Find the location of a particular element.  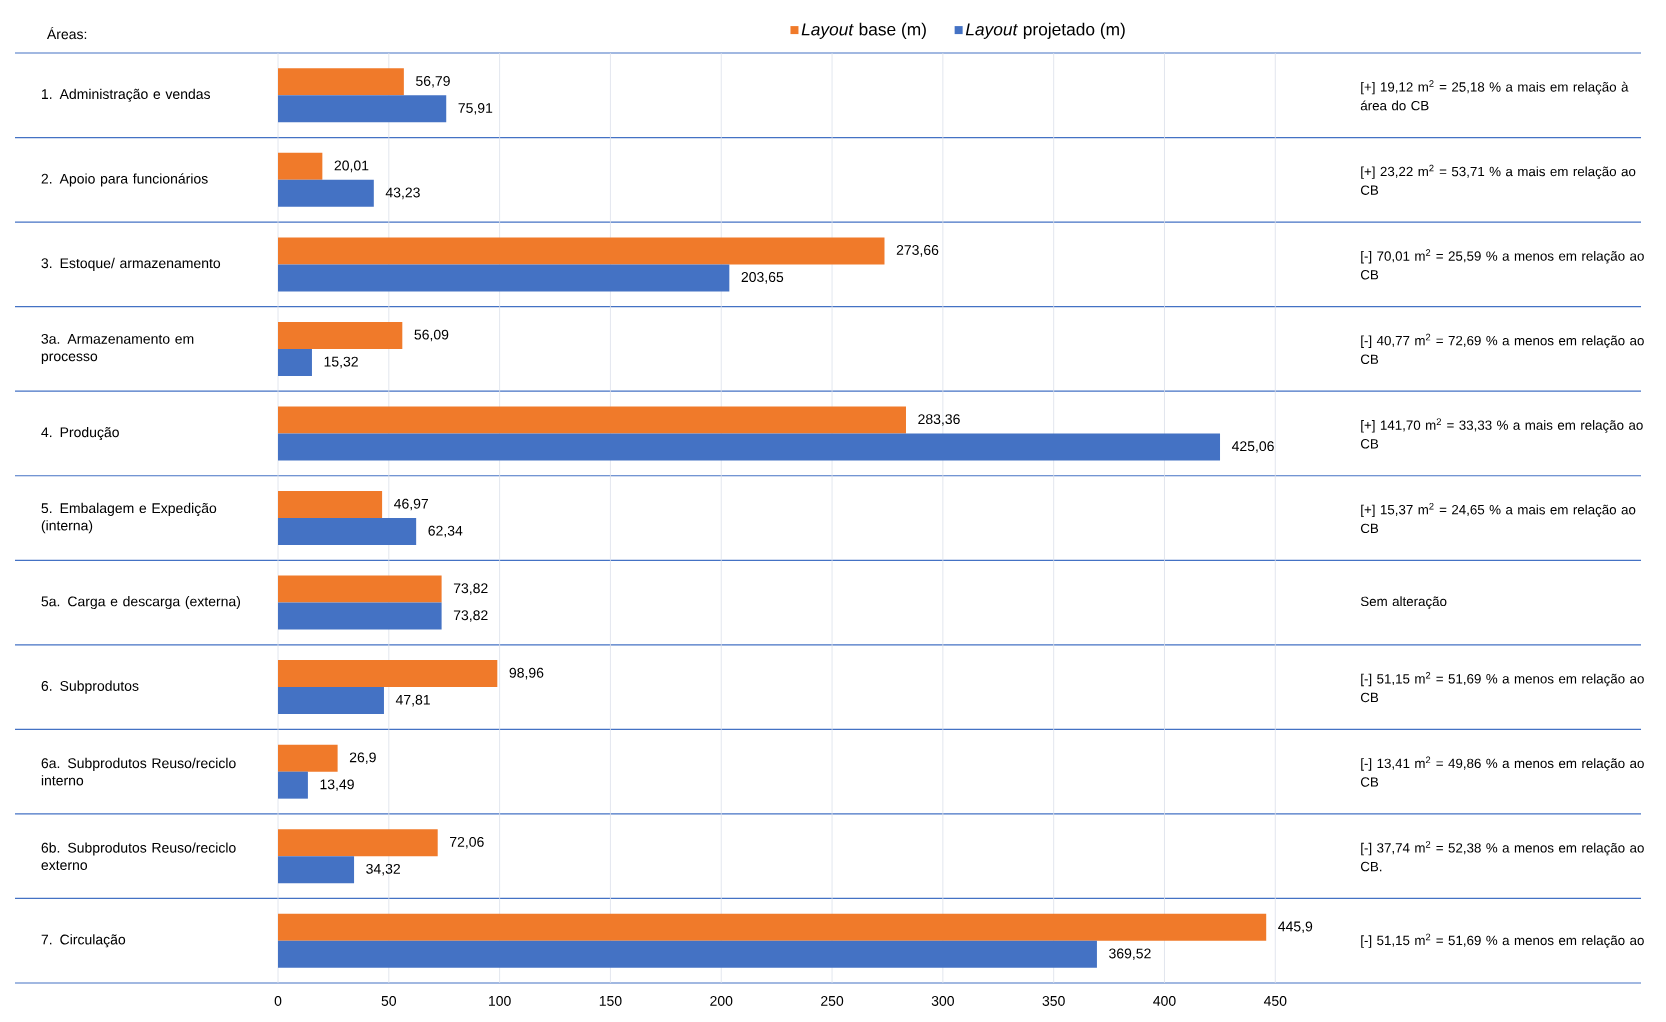

y-tick-label: 6b. Subprodutos Reuso/reciclo externo is located at coordinates (138, 856).